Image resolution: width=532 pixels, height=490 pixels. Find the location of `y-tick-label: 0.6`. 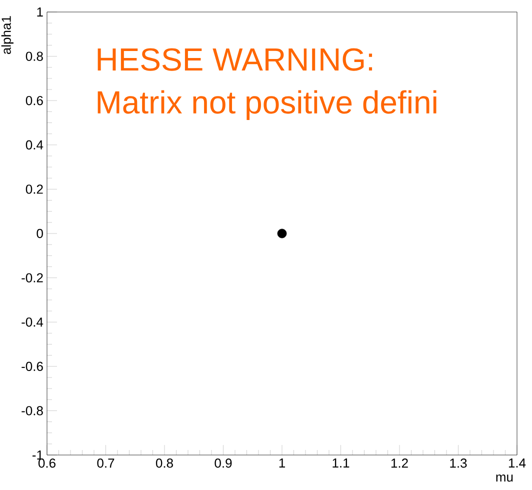

y-tick-label: 0.6 is located at coordinates (34, 101).